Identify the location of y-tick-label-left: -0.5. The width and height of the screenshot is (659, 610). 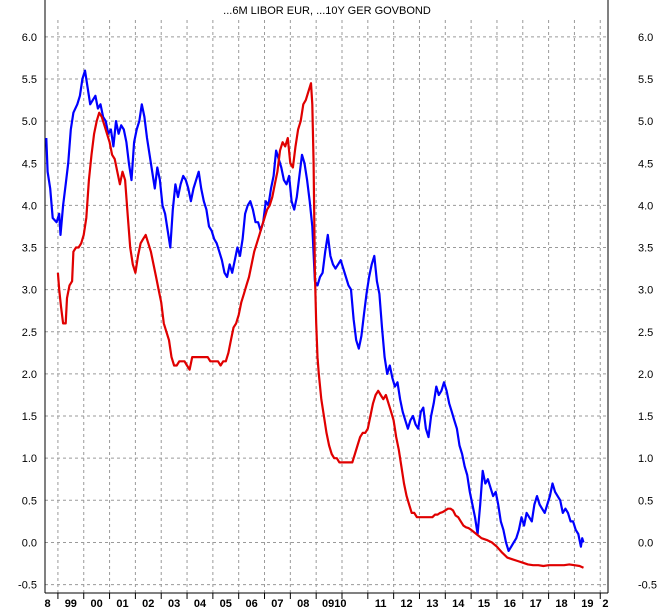
(27, 586).